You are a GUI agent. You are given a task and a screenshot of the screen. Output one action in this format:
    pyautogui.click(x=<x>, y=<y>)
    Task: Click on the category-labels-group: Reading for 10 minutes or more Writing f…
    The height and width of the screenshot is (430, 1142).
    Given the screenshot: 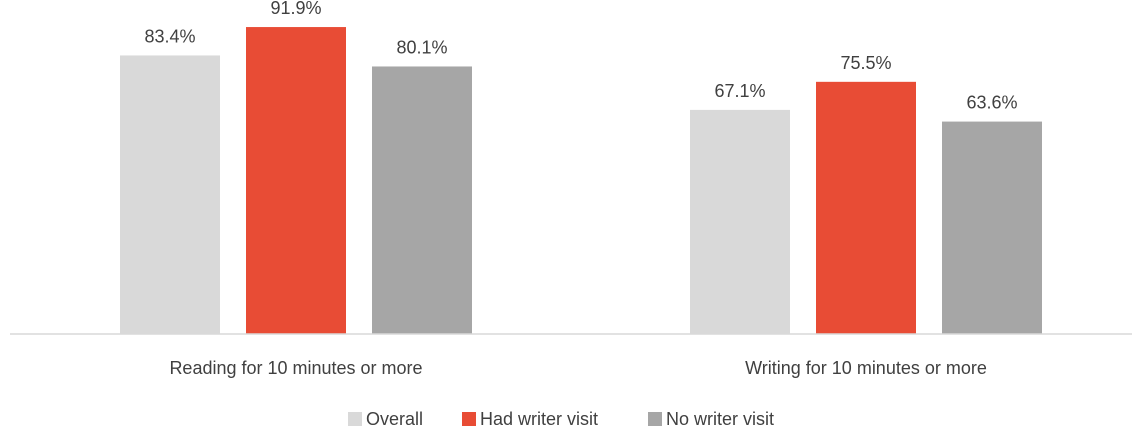 What is the action you would take?
    pyautogui.click(x=577, y=368)
    